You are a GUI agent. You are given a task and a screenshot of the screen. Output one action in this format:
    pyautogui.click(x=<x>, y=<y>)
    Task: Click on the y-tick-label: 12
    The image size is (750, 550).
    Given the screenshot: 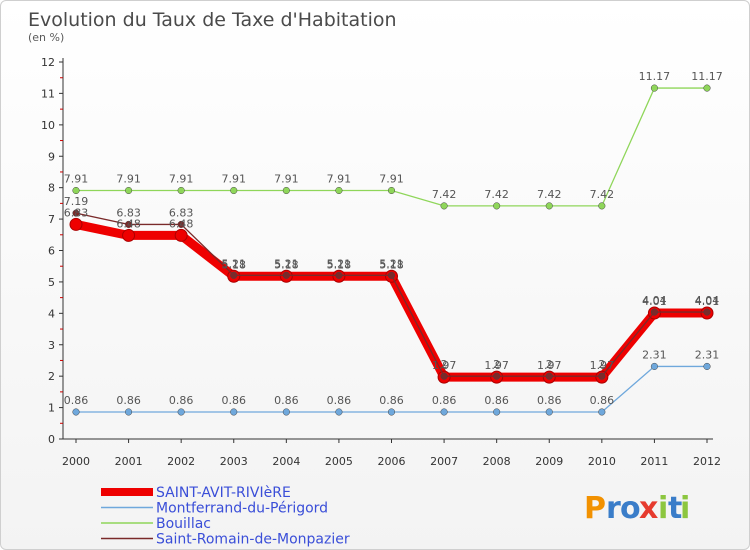 What is the action you would take?
    pyautogui.click(x=48, y=62)
    